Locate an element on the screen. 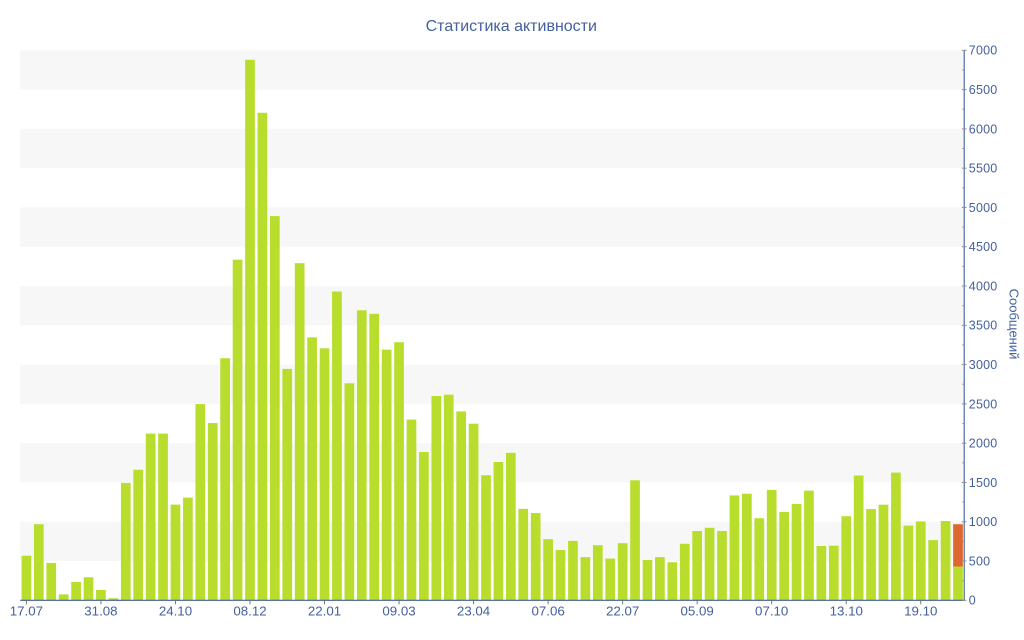  svg-text: 2500 is located at coordinates (983, 404).